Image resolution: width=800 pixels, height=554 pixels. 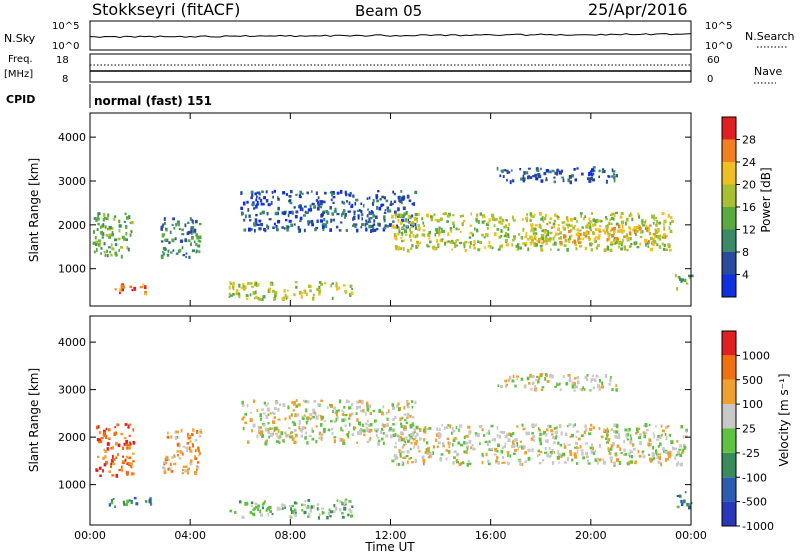 What do you see at coordinates (72, 342) in the screenshot?
I see `velocity-ytick-label: 4000` at bounding box center [72, 342].